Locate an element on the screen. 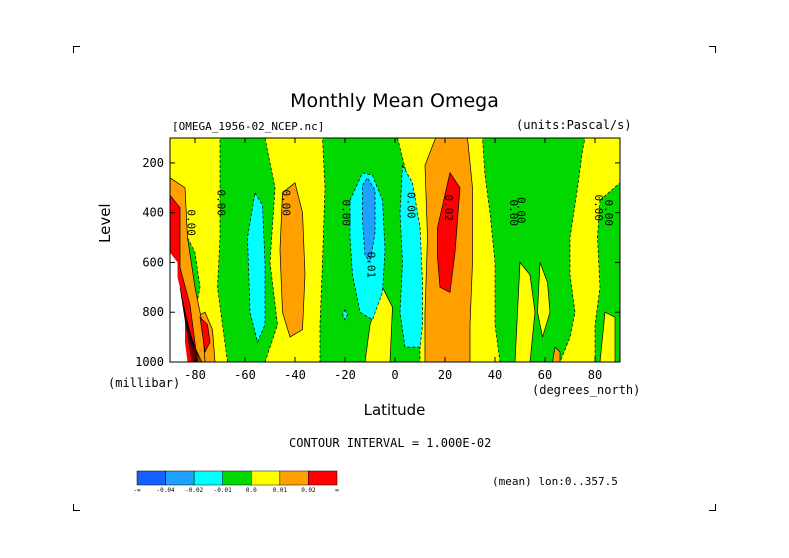  x-unit-label: (degrees_north) is located at coordinates (586, 390).